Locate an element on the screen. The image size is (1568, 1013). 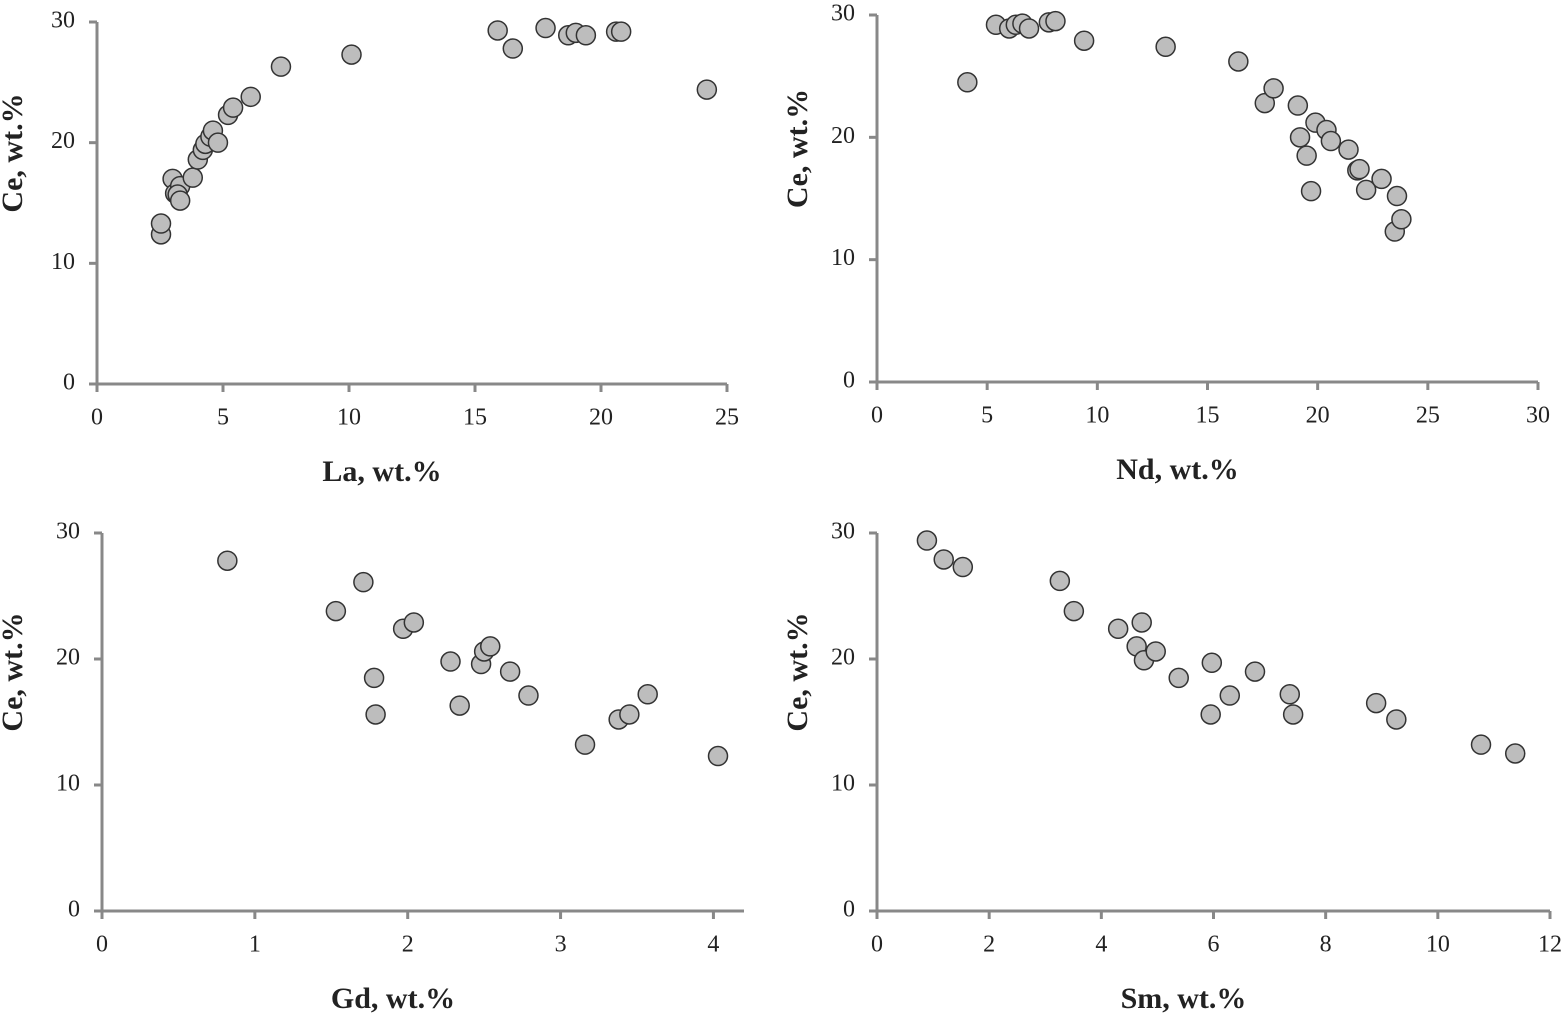
x-tick-label: 8 is located at coordinates (1326, 945).